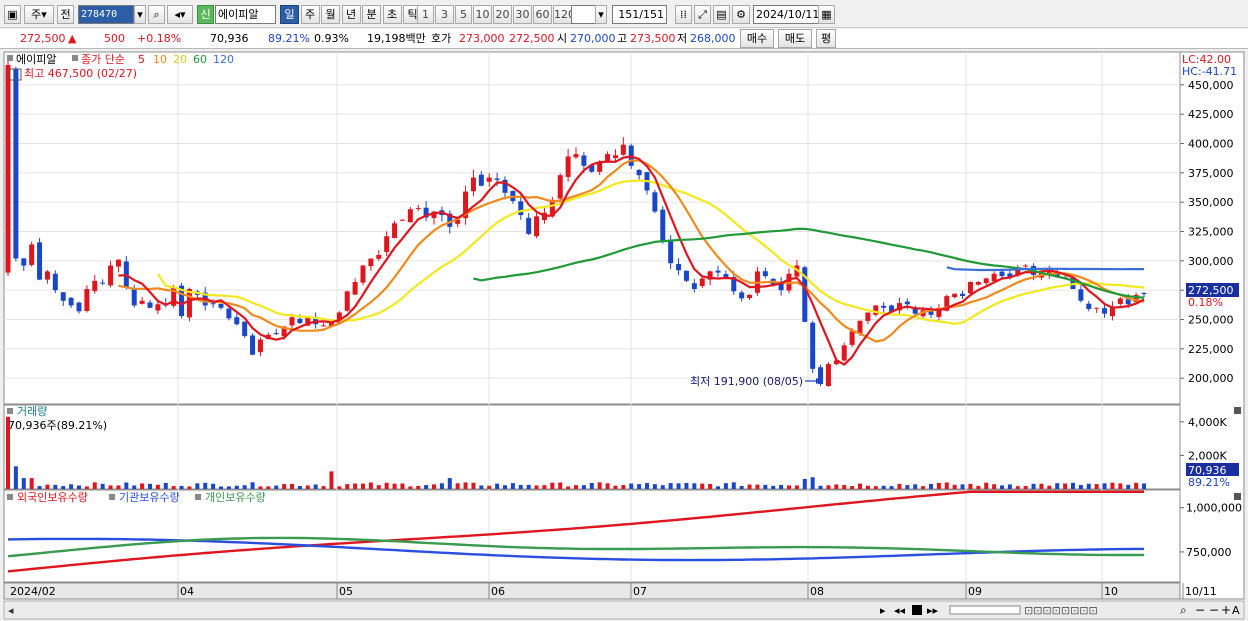  What do you see at coordinates (683, 14) in the screenshot?
I see `grid-icon: ⁞⁞` at bounding box center [683, 14].